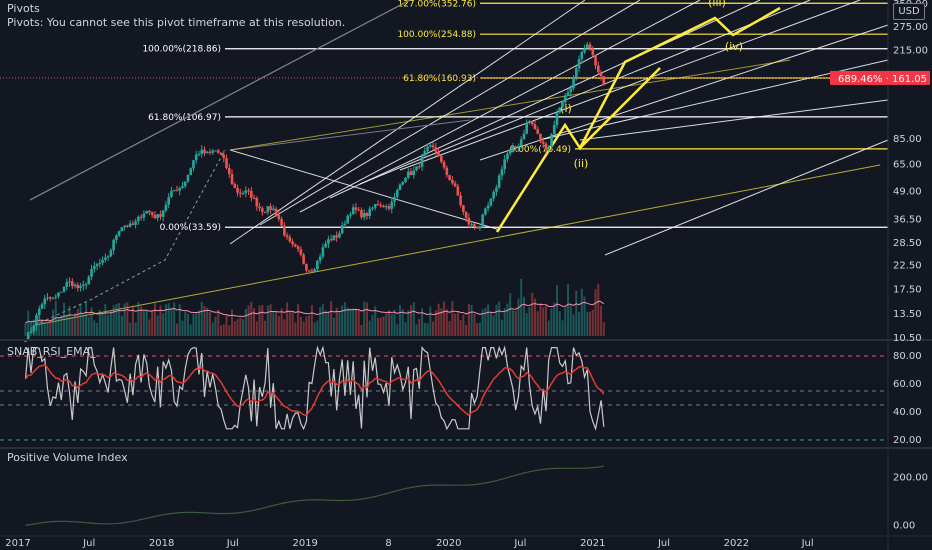  I want to click on time-axis-tick-label: 2017, so click(17, 543).